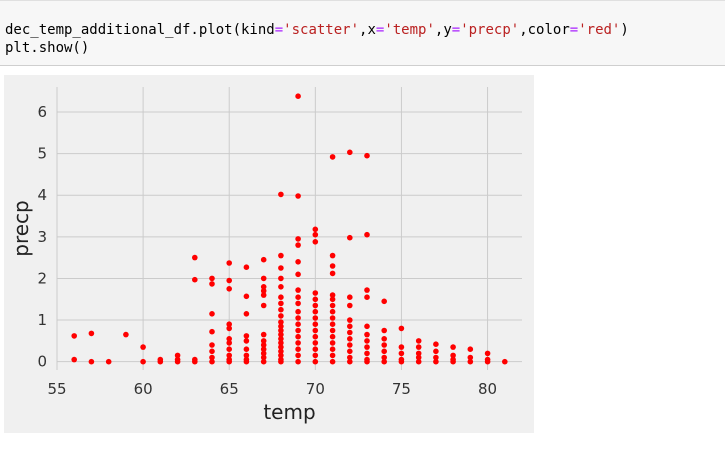 The width and height of the screenshot is (725, 455). What do you see at coordinates (401, 389) in the screenshot?
I see `x-tick-label: 75` at bounding box center [401, 389].